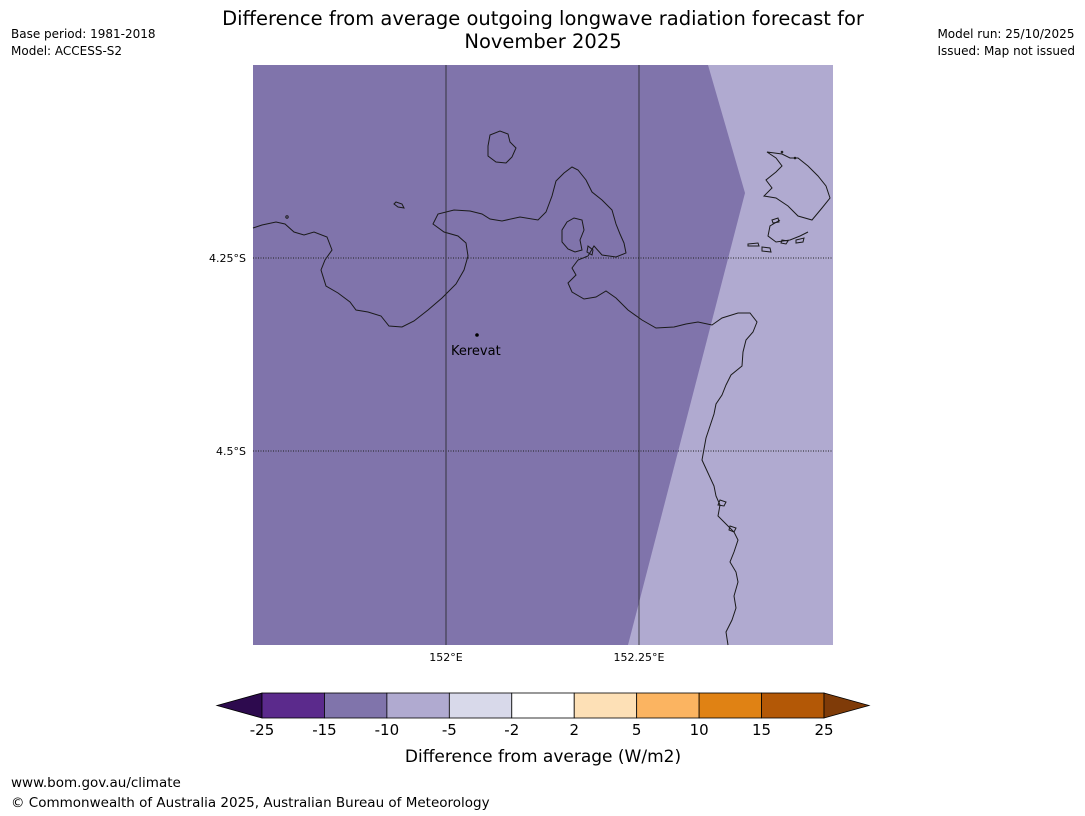 The width and height of the screenshot is (1085, 816). What do you see at coordinates (449, 730) in the screenshot?
I see `colorbar-tick-label: -5` at bounding box center [449, 730].